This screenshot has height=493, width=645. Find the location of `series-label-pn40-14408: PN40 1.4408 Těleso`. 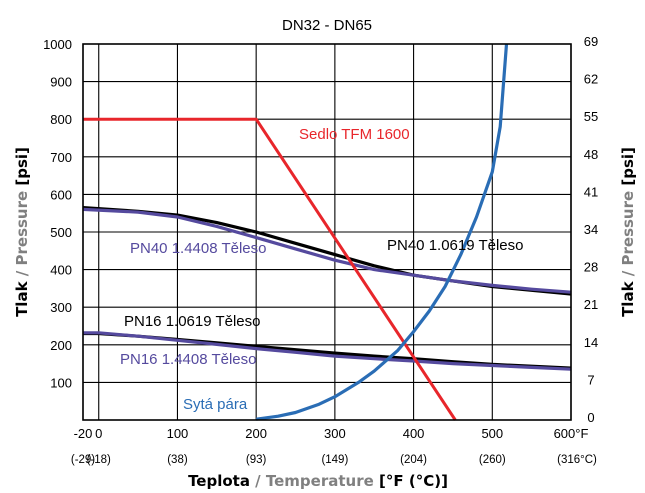

series-label-pn40-14408: PN40 1.4408 Těleso is located at coordinates (198, 248).